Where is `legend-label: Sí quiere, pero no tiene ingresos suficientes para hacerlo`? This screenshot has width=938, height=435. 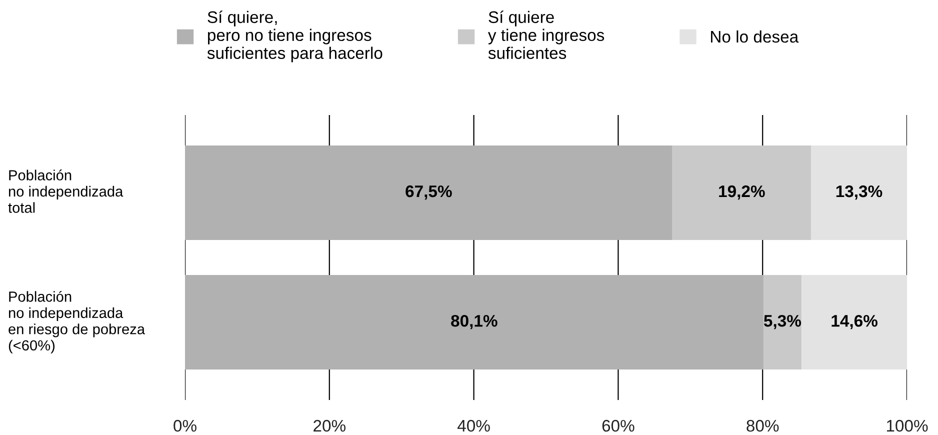
legend-label: Sí quiere, pero no tiene ingresos suficientes para hacerlo is located at coordinates (294, 36).